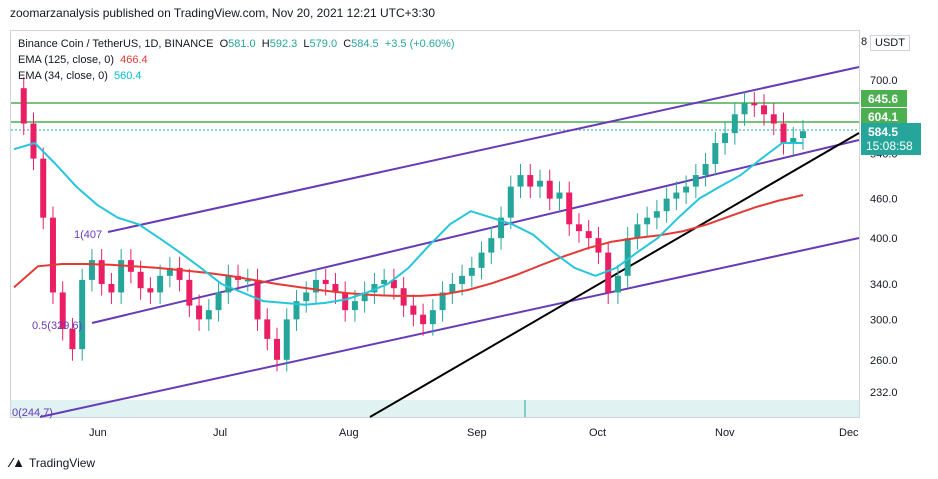 This screenshot has width=938, height=479. What do you see at coordinates (224, 44) in the screenshot?
I see `legend-o-label: O` at bounding box center [224, 44].